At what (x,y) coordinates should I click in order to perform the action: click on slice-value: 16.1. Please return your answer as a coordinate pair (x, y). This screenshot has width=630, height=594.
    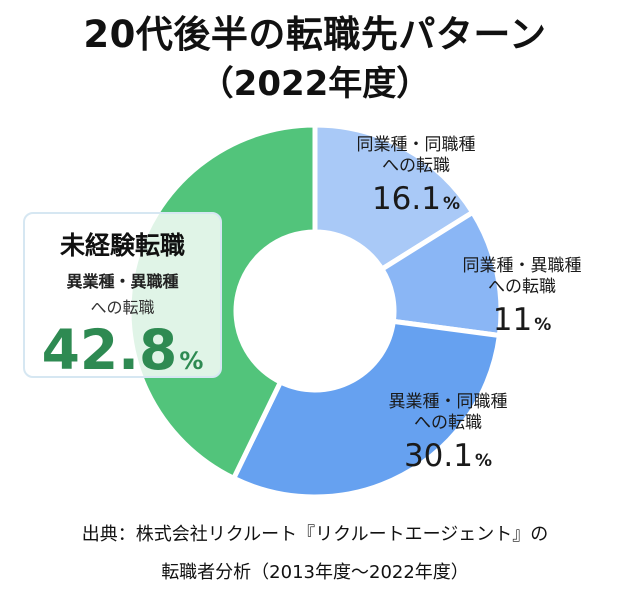
    Looking at the image, I should click on (406, 198).